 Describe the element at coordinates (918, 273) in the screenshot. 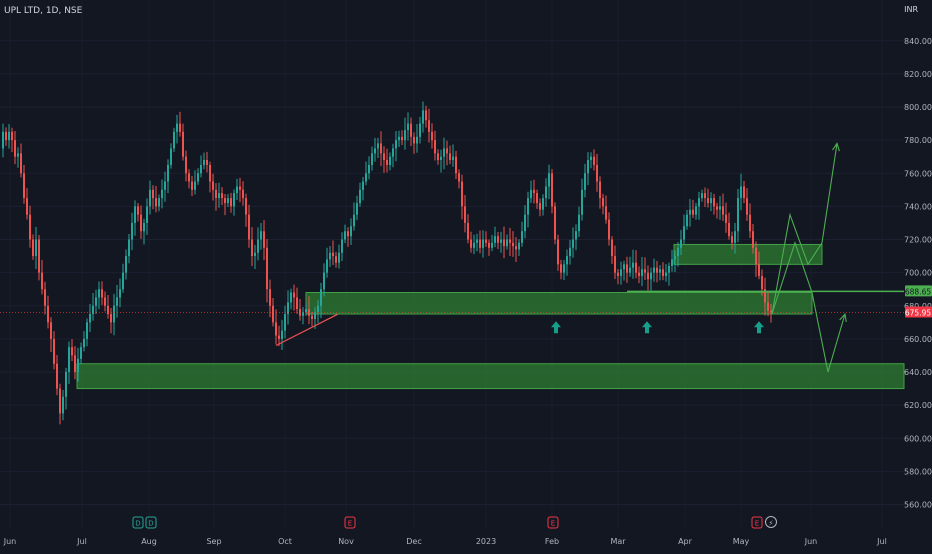

I see `y-tick-label: 700.00` at that location.